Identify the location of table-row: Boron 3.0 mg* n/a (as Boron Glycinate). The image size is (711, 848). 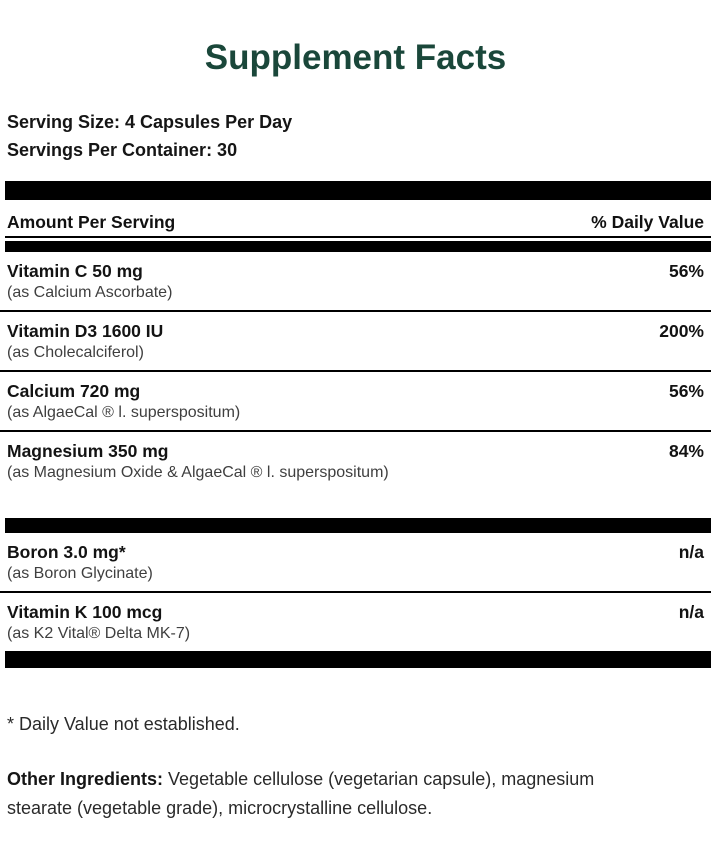
(355, 563).